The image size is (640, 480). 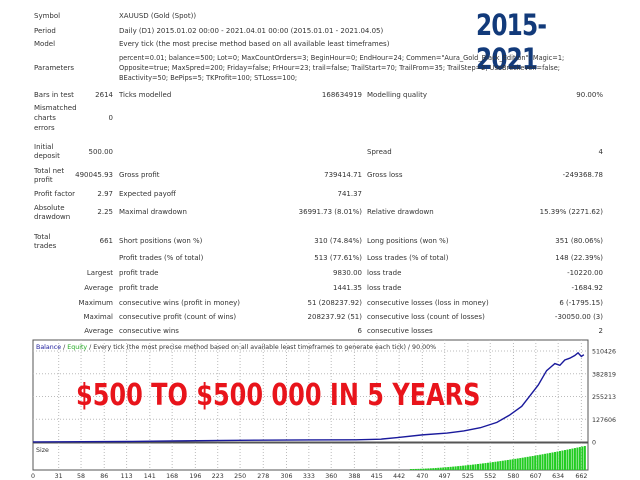 What do you see at coordinates (604, 352) in the screenshot?
I see `y-tick-label: 510426` at bounding box center [604, 352].